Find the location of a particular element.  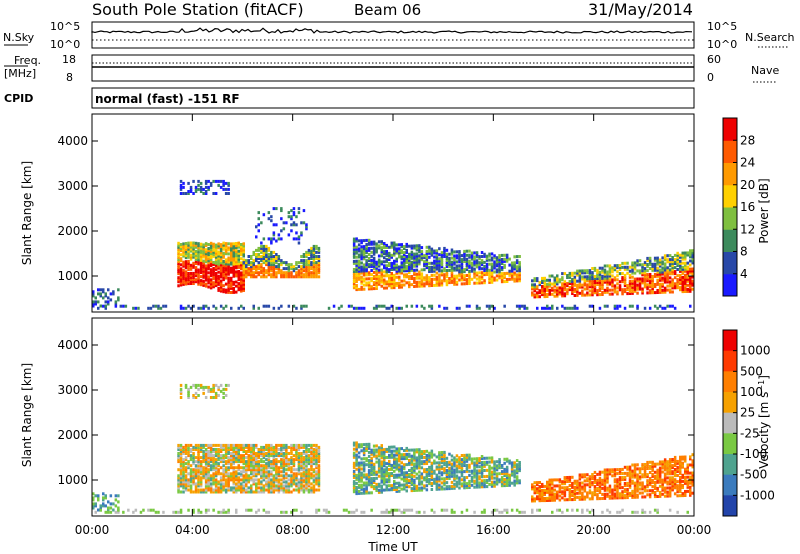

cpid-panel: CPID normal (fast) -151 RF is located at coordinates (349, 98).